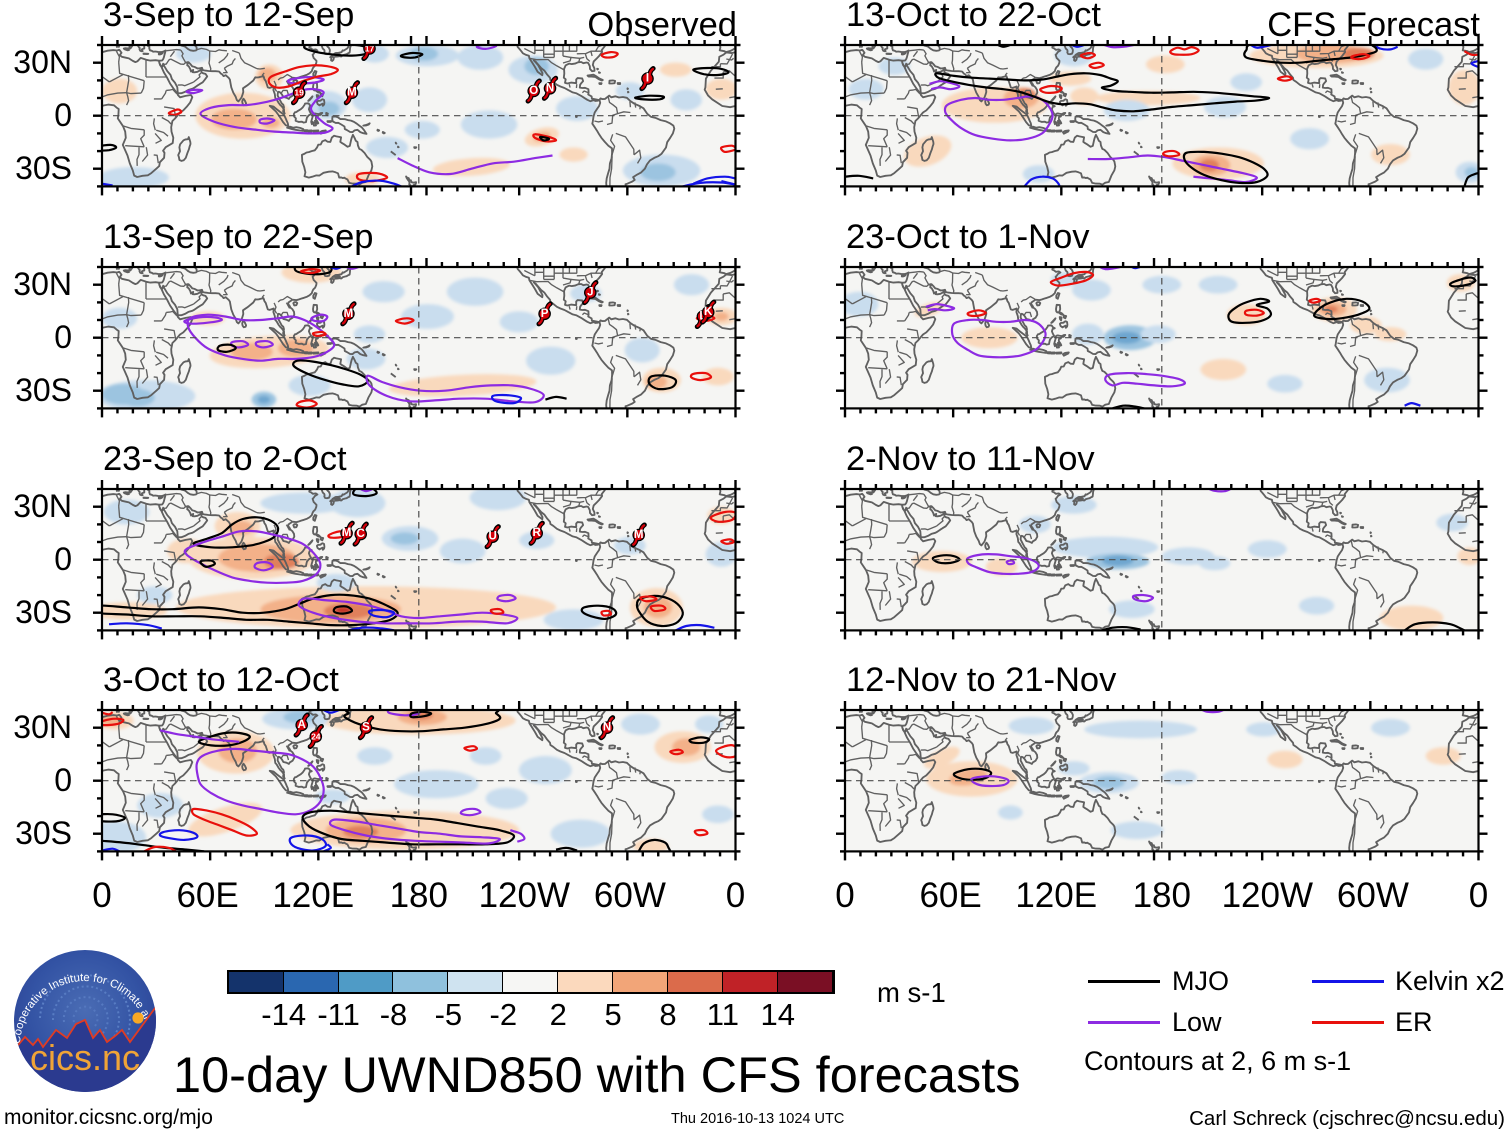 This screenshot has height=1137, width=1510. I want to click on svg-text: 19, so click(299, 93).